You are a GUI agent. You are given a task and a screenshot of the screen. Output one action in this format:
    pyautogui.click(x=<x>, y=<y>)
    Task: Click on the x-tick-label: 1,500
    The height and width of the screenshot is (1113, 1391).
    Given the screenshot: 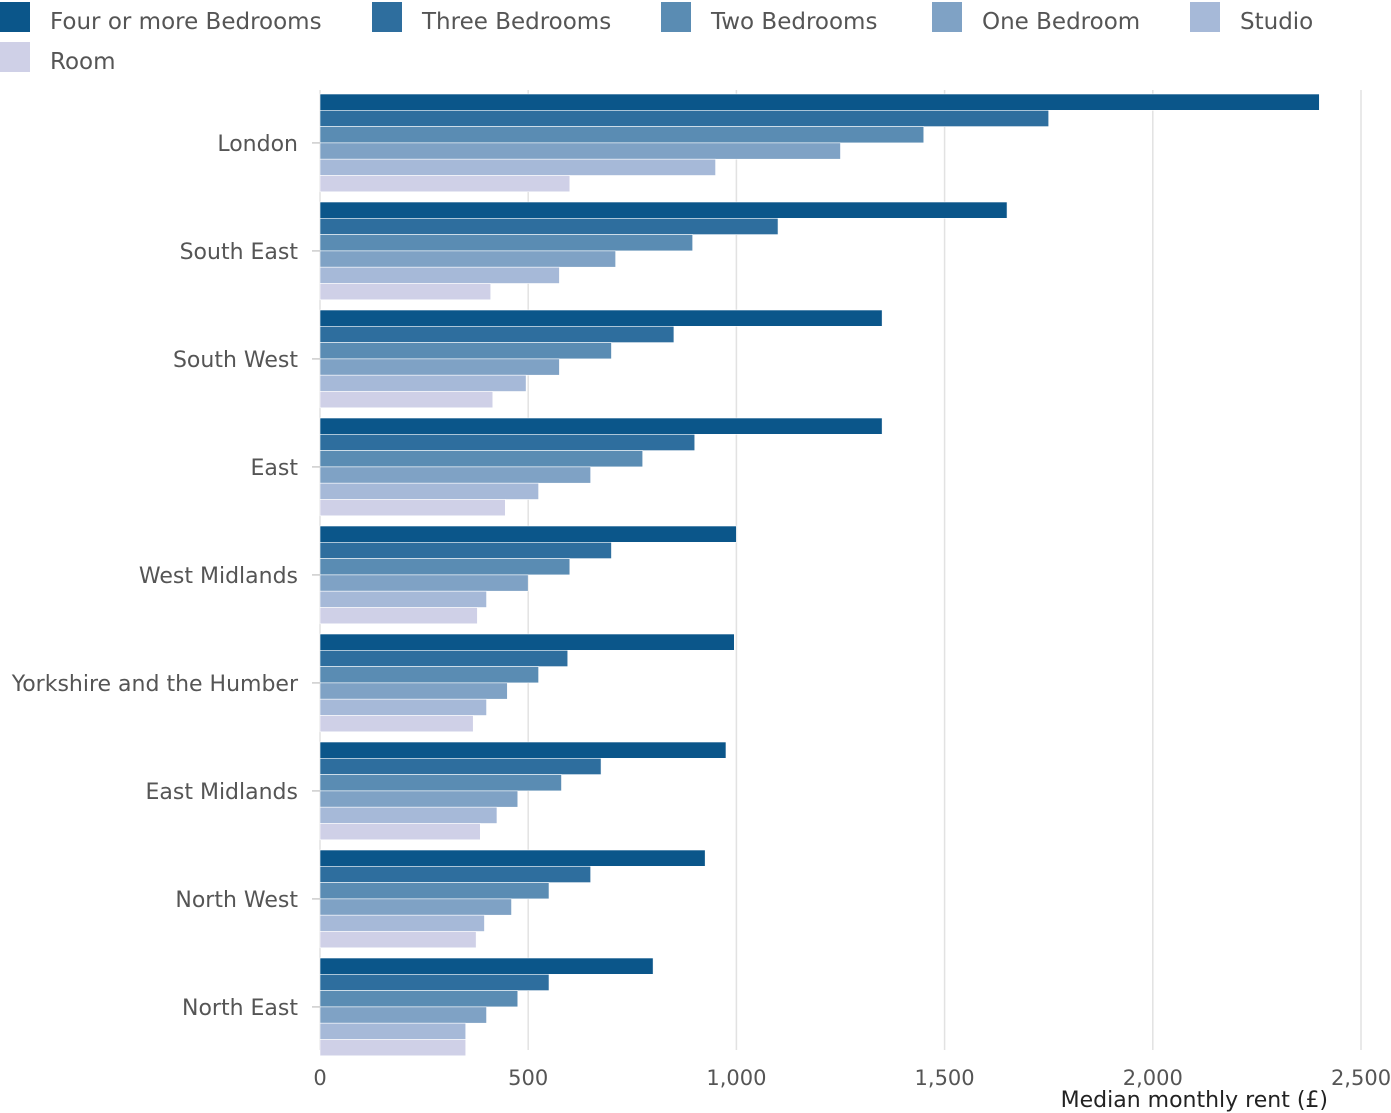 What is the action you would take?
    pyautogui.click(x=945, y=1078)
    